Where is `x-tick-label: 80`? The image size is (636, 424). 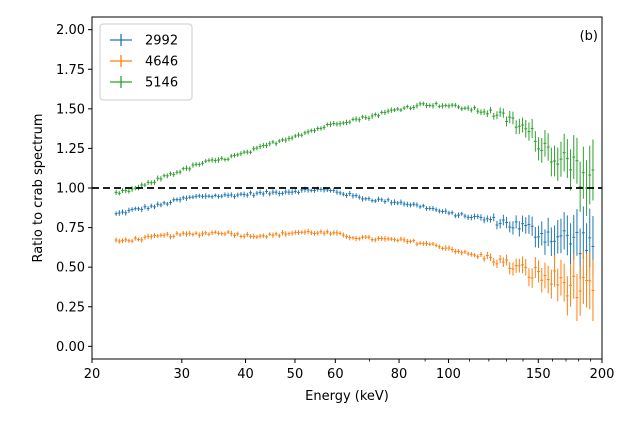 x-tick-label: 80 is located at coordinates (399, 374).